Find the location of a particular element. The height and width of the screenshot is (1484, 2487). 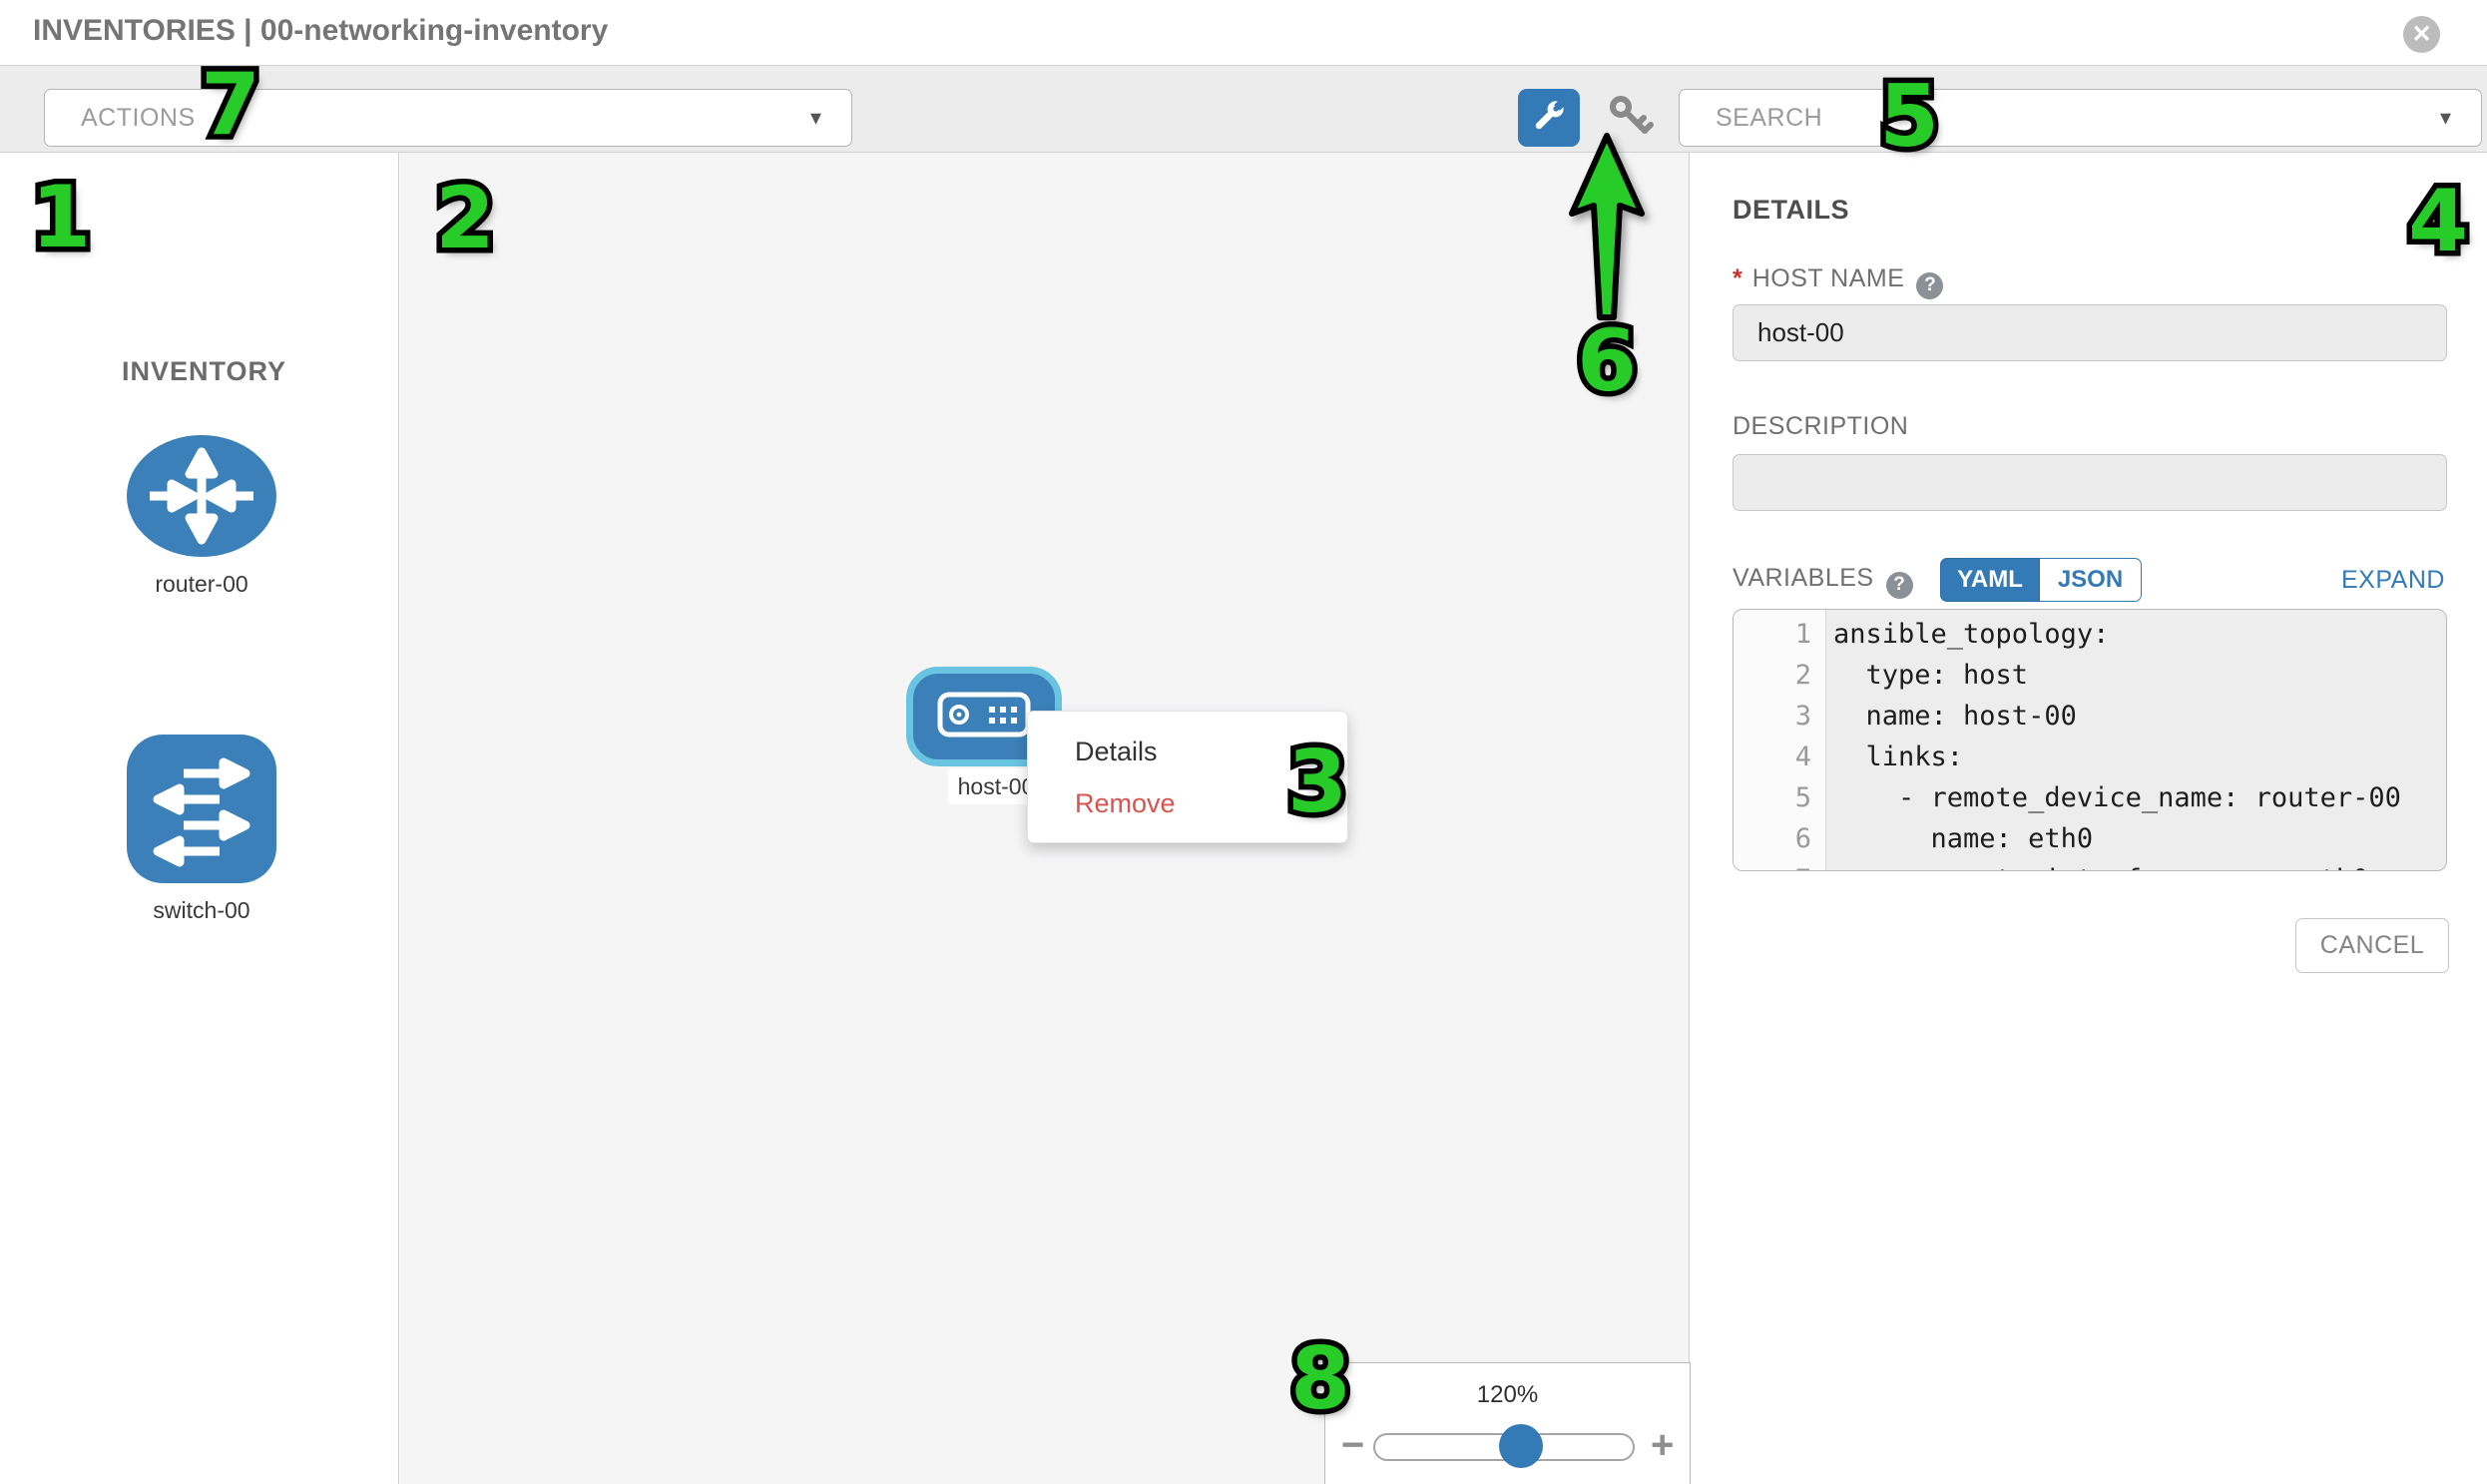

inventory-sidebar: INVENTORY router-00 is located at coordinates (199, 818).